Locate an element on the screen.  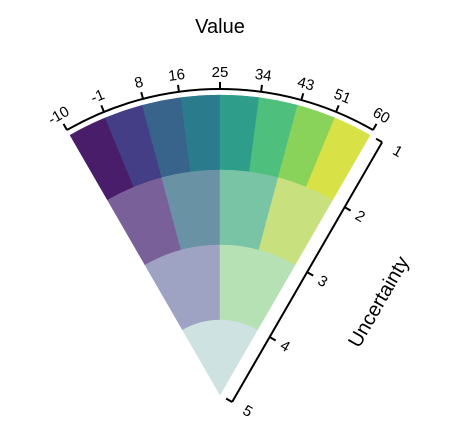
x-tick-label: 43 is located at coordinates (305, 84).